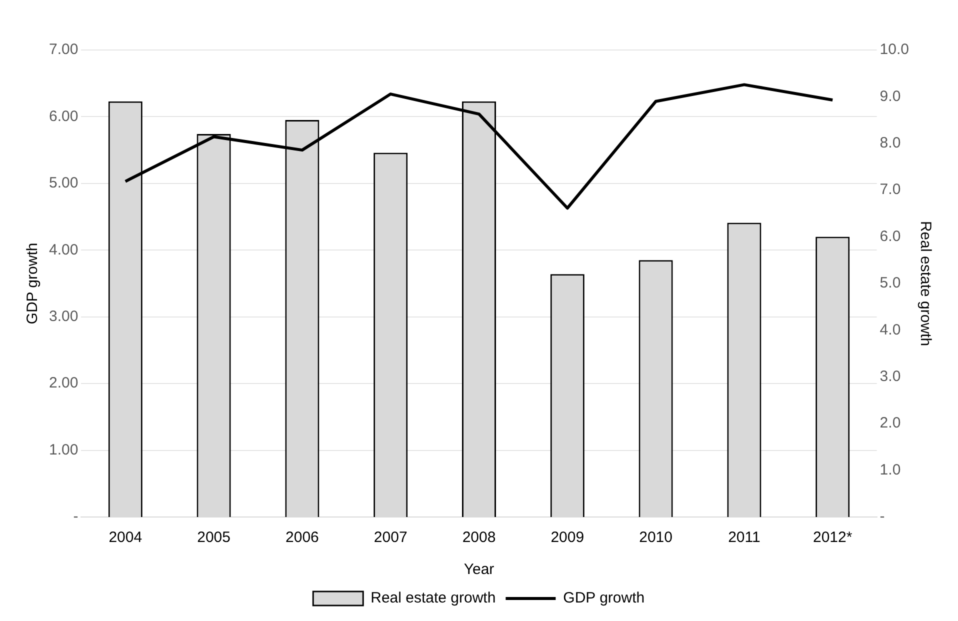  Describe the element at coordinates (890, 96) in the screenshot. I see `y2-tick-label: 9.0` at that location.